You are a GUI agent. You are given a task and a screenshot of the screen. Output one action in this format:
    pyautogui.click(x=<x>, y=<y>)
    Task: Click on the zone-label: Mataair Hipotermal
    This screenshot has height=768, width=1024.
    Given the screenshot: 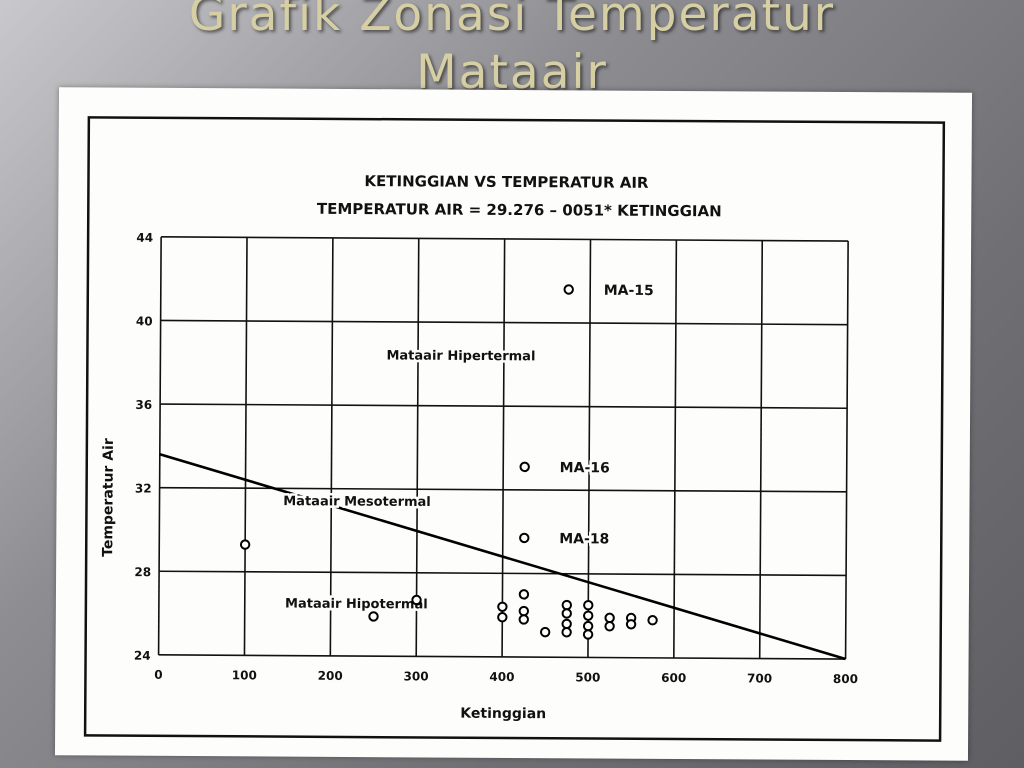 What is the action you would take?
    pyautogui.click(x=356, y=605)
    